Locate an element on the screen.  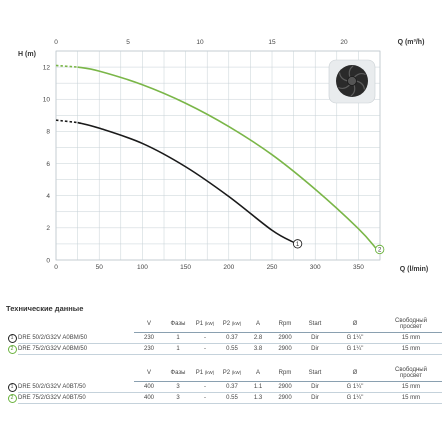
cell-model: DRE 50/2/G32V A0BT/50 is located at coordinates (76, 387).